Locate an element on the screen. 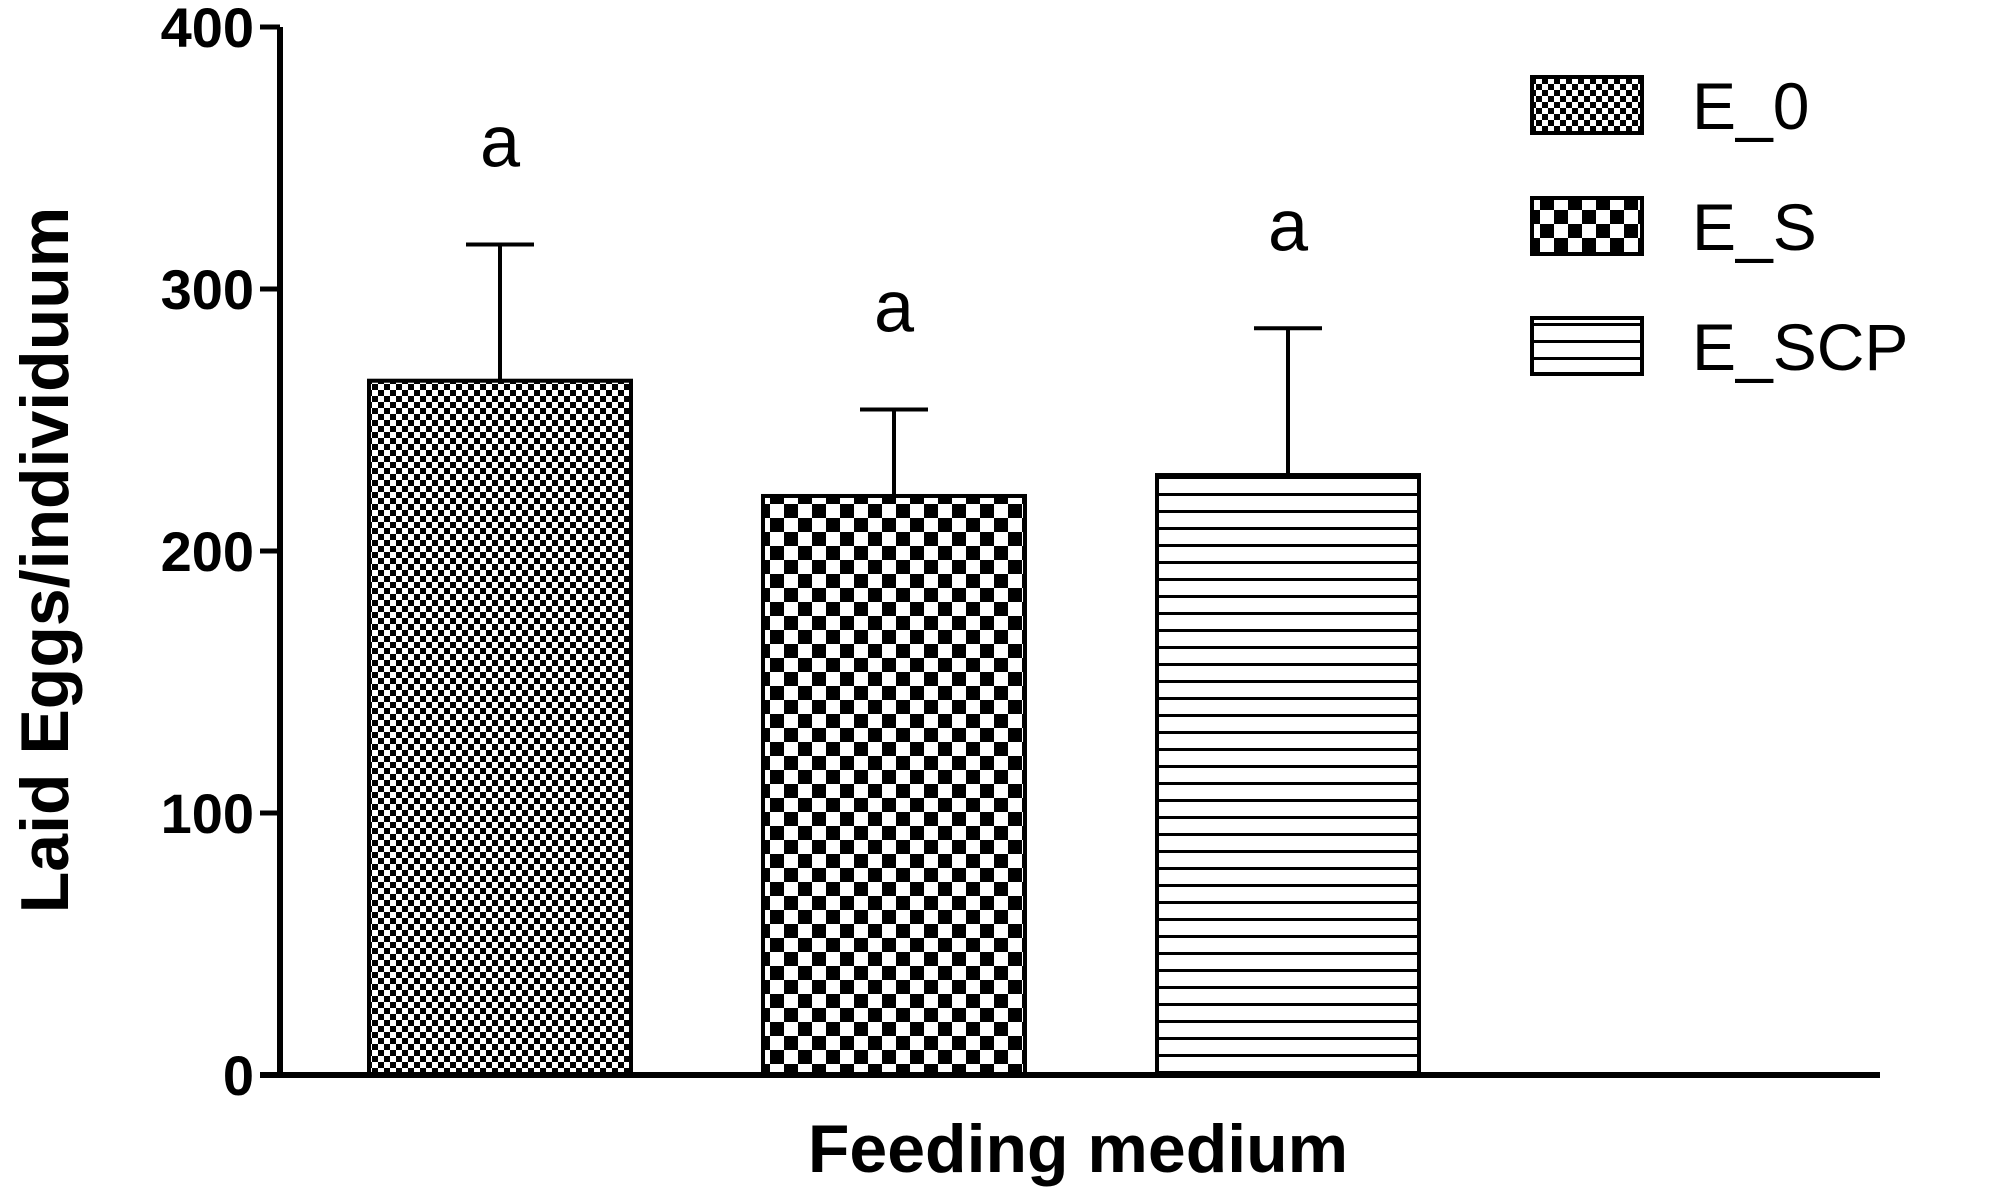 This screenshot has width=1995, height=1204. y-tick-label: 200 is located at coordinates (207, 551).